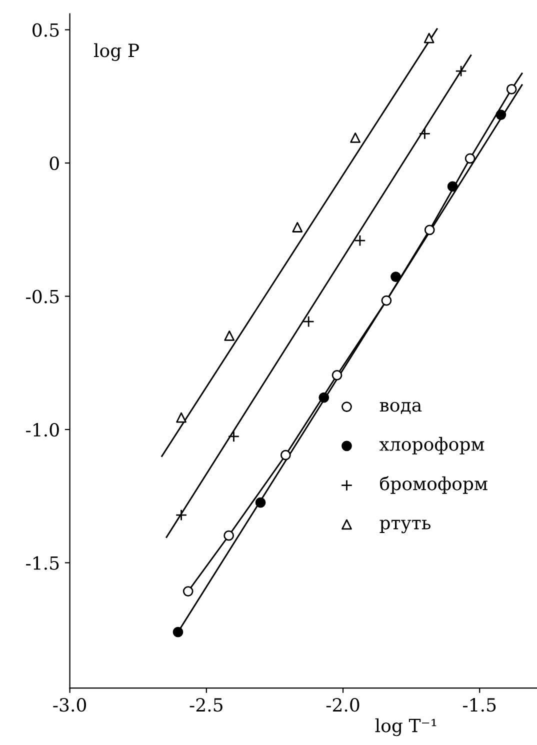  What do you see at coordinates (434, 485) in the screenshot?
I see `legend-label: бромоформ` at bounding box center [434, 485].